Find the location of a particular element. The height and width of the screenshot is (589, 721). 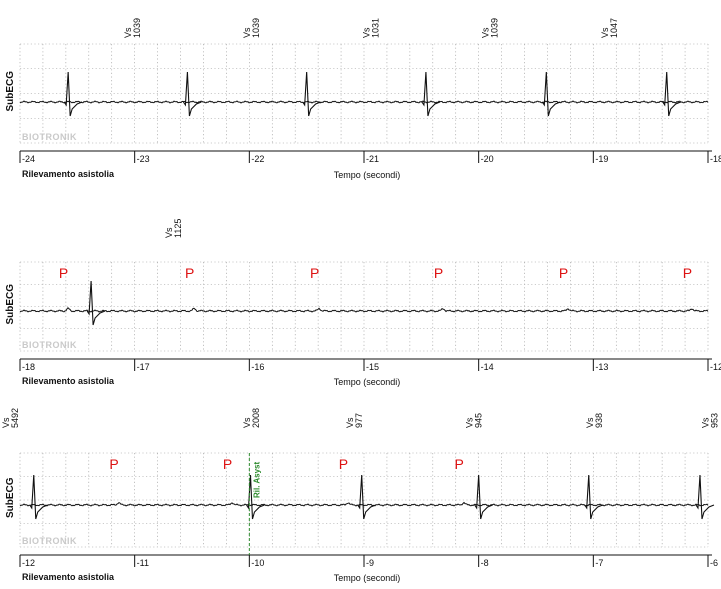

time-tick-label: -20 is located at coordinates (487, 159).